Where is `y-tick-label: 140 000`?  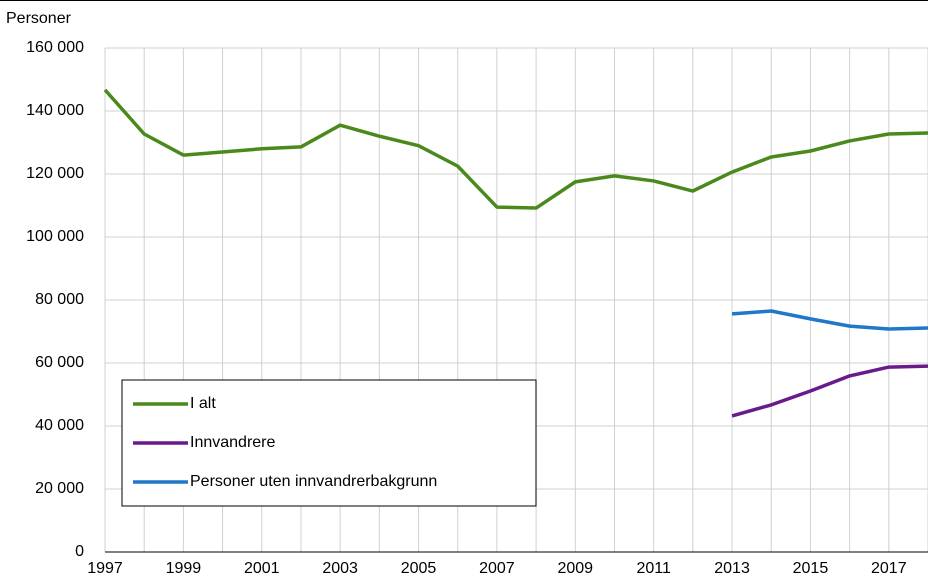
y-tick-label: 140 000 is located at coordinates (55, 110).